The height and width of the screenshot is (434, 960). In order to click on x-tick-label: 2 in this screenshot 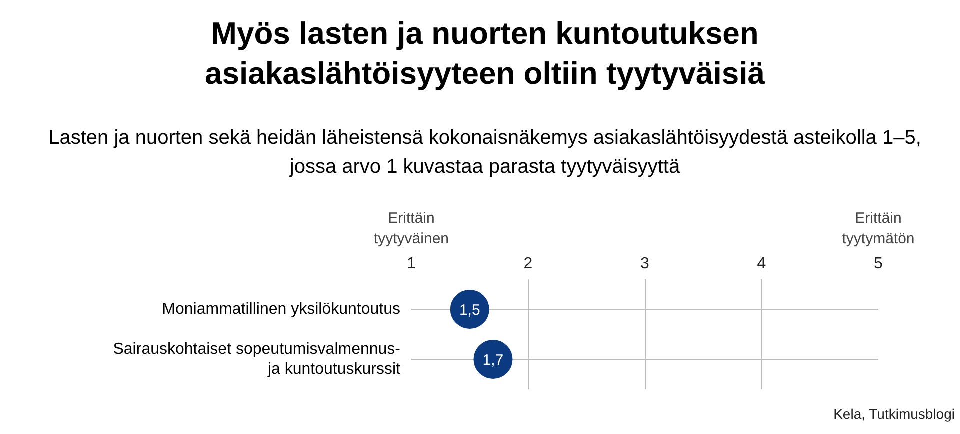, I will do `click(528, 264)`.